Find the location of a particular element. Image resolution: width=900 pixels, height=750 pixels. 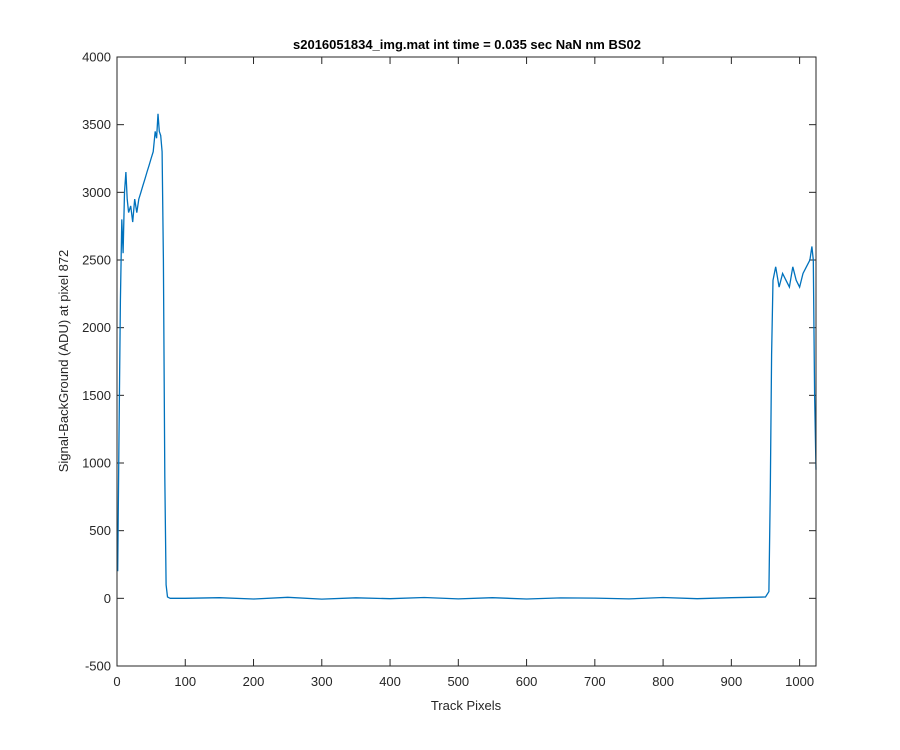

y-tick-label: 2500 is located at coordinates (96, 260).